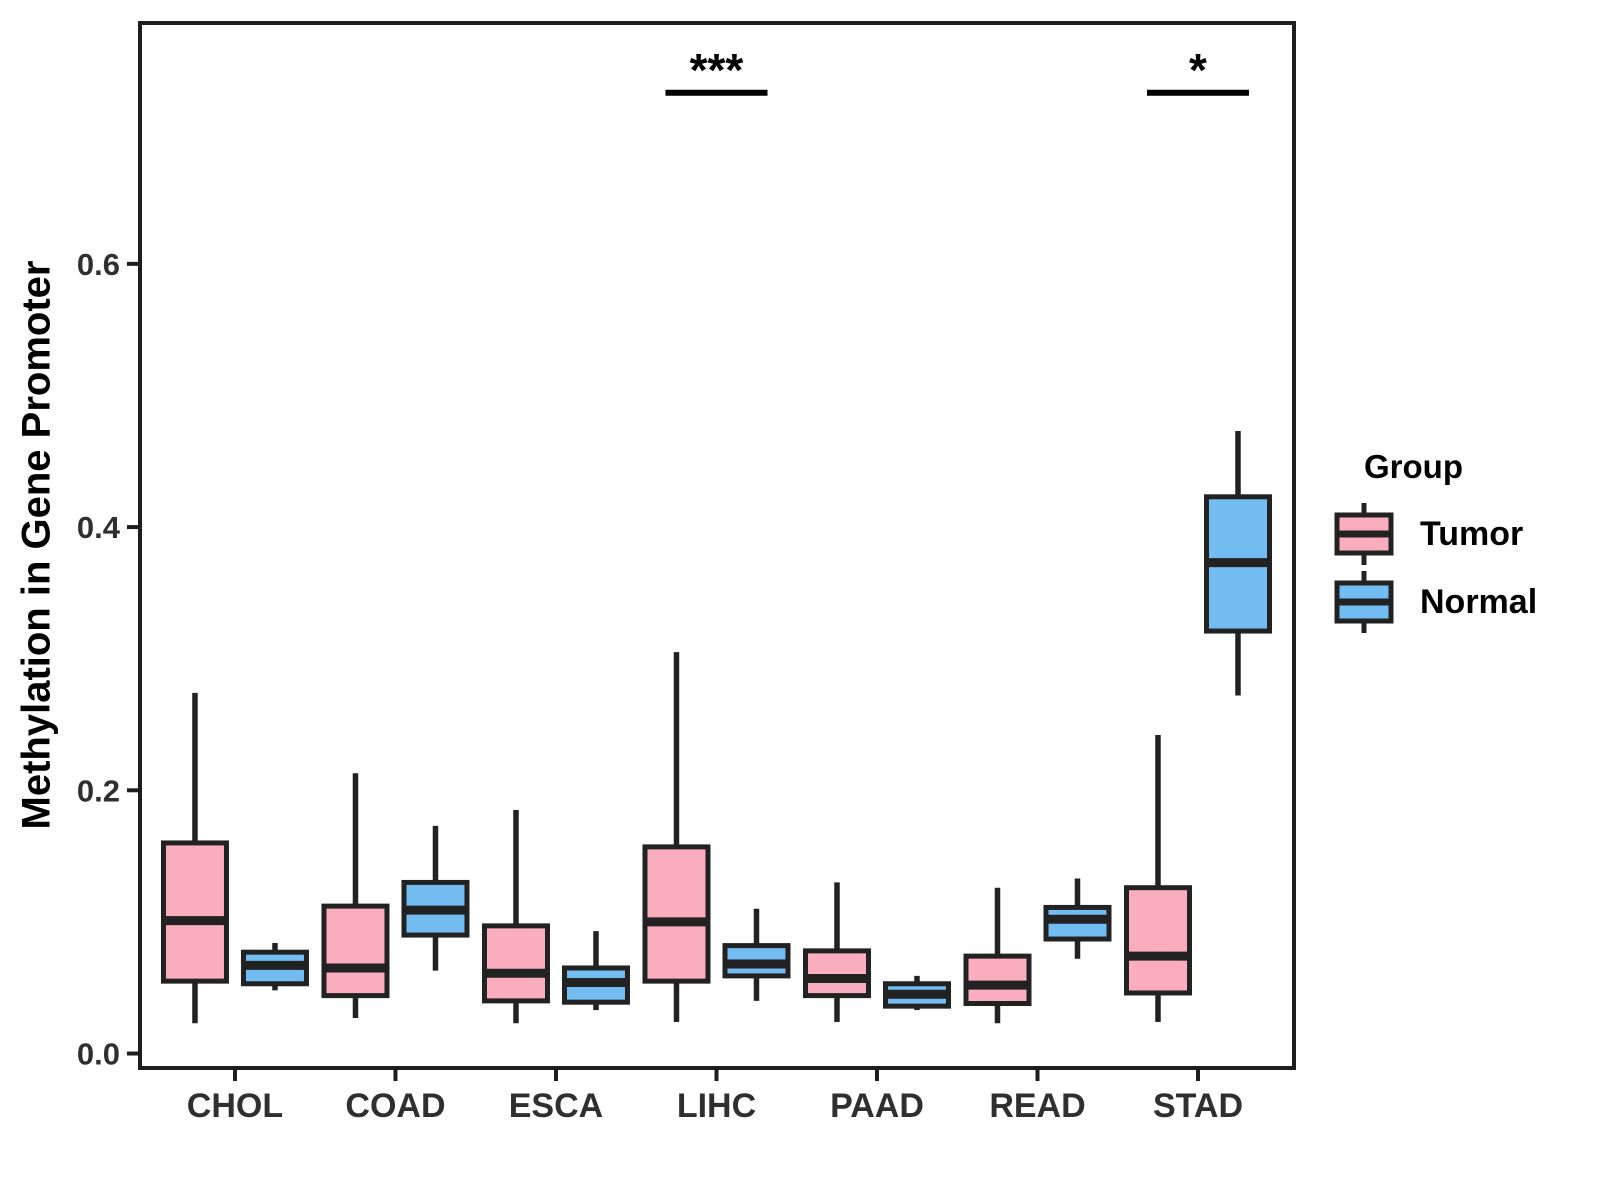 The height and width of the screenshot is (1200, 1600). What do you see at coordinates (395, 1106) in the screenshot?
I see `x-tick-label-COAD: COAD` at bounding box center [395, 1106].